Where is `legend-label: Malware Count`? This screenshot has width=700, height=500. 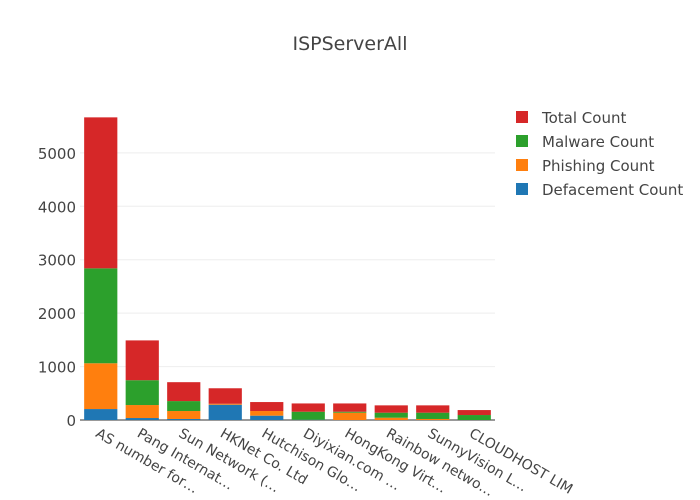 legend-label: Malware Count is located at coordinates (598, 142).